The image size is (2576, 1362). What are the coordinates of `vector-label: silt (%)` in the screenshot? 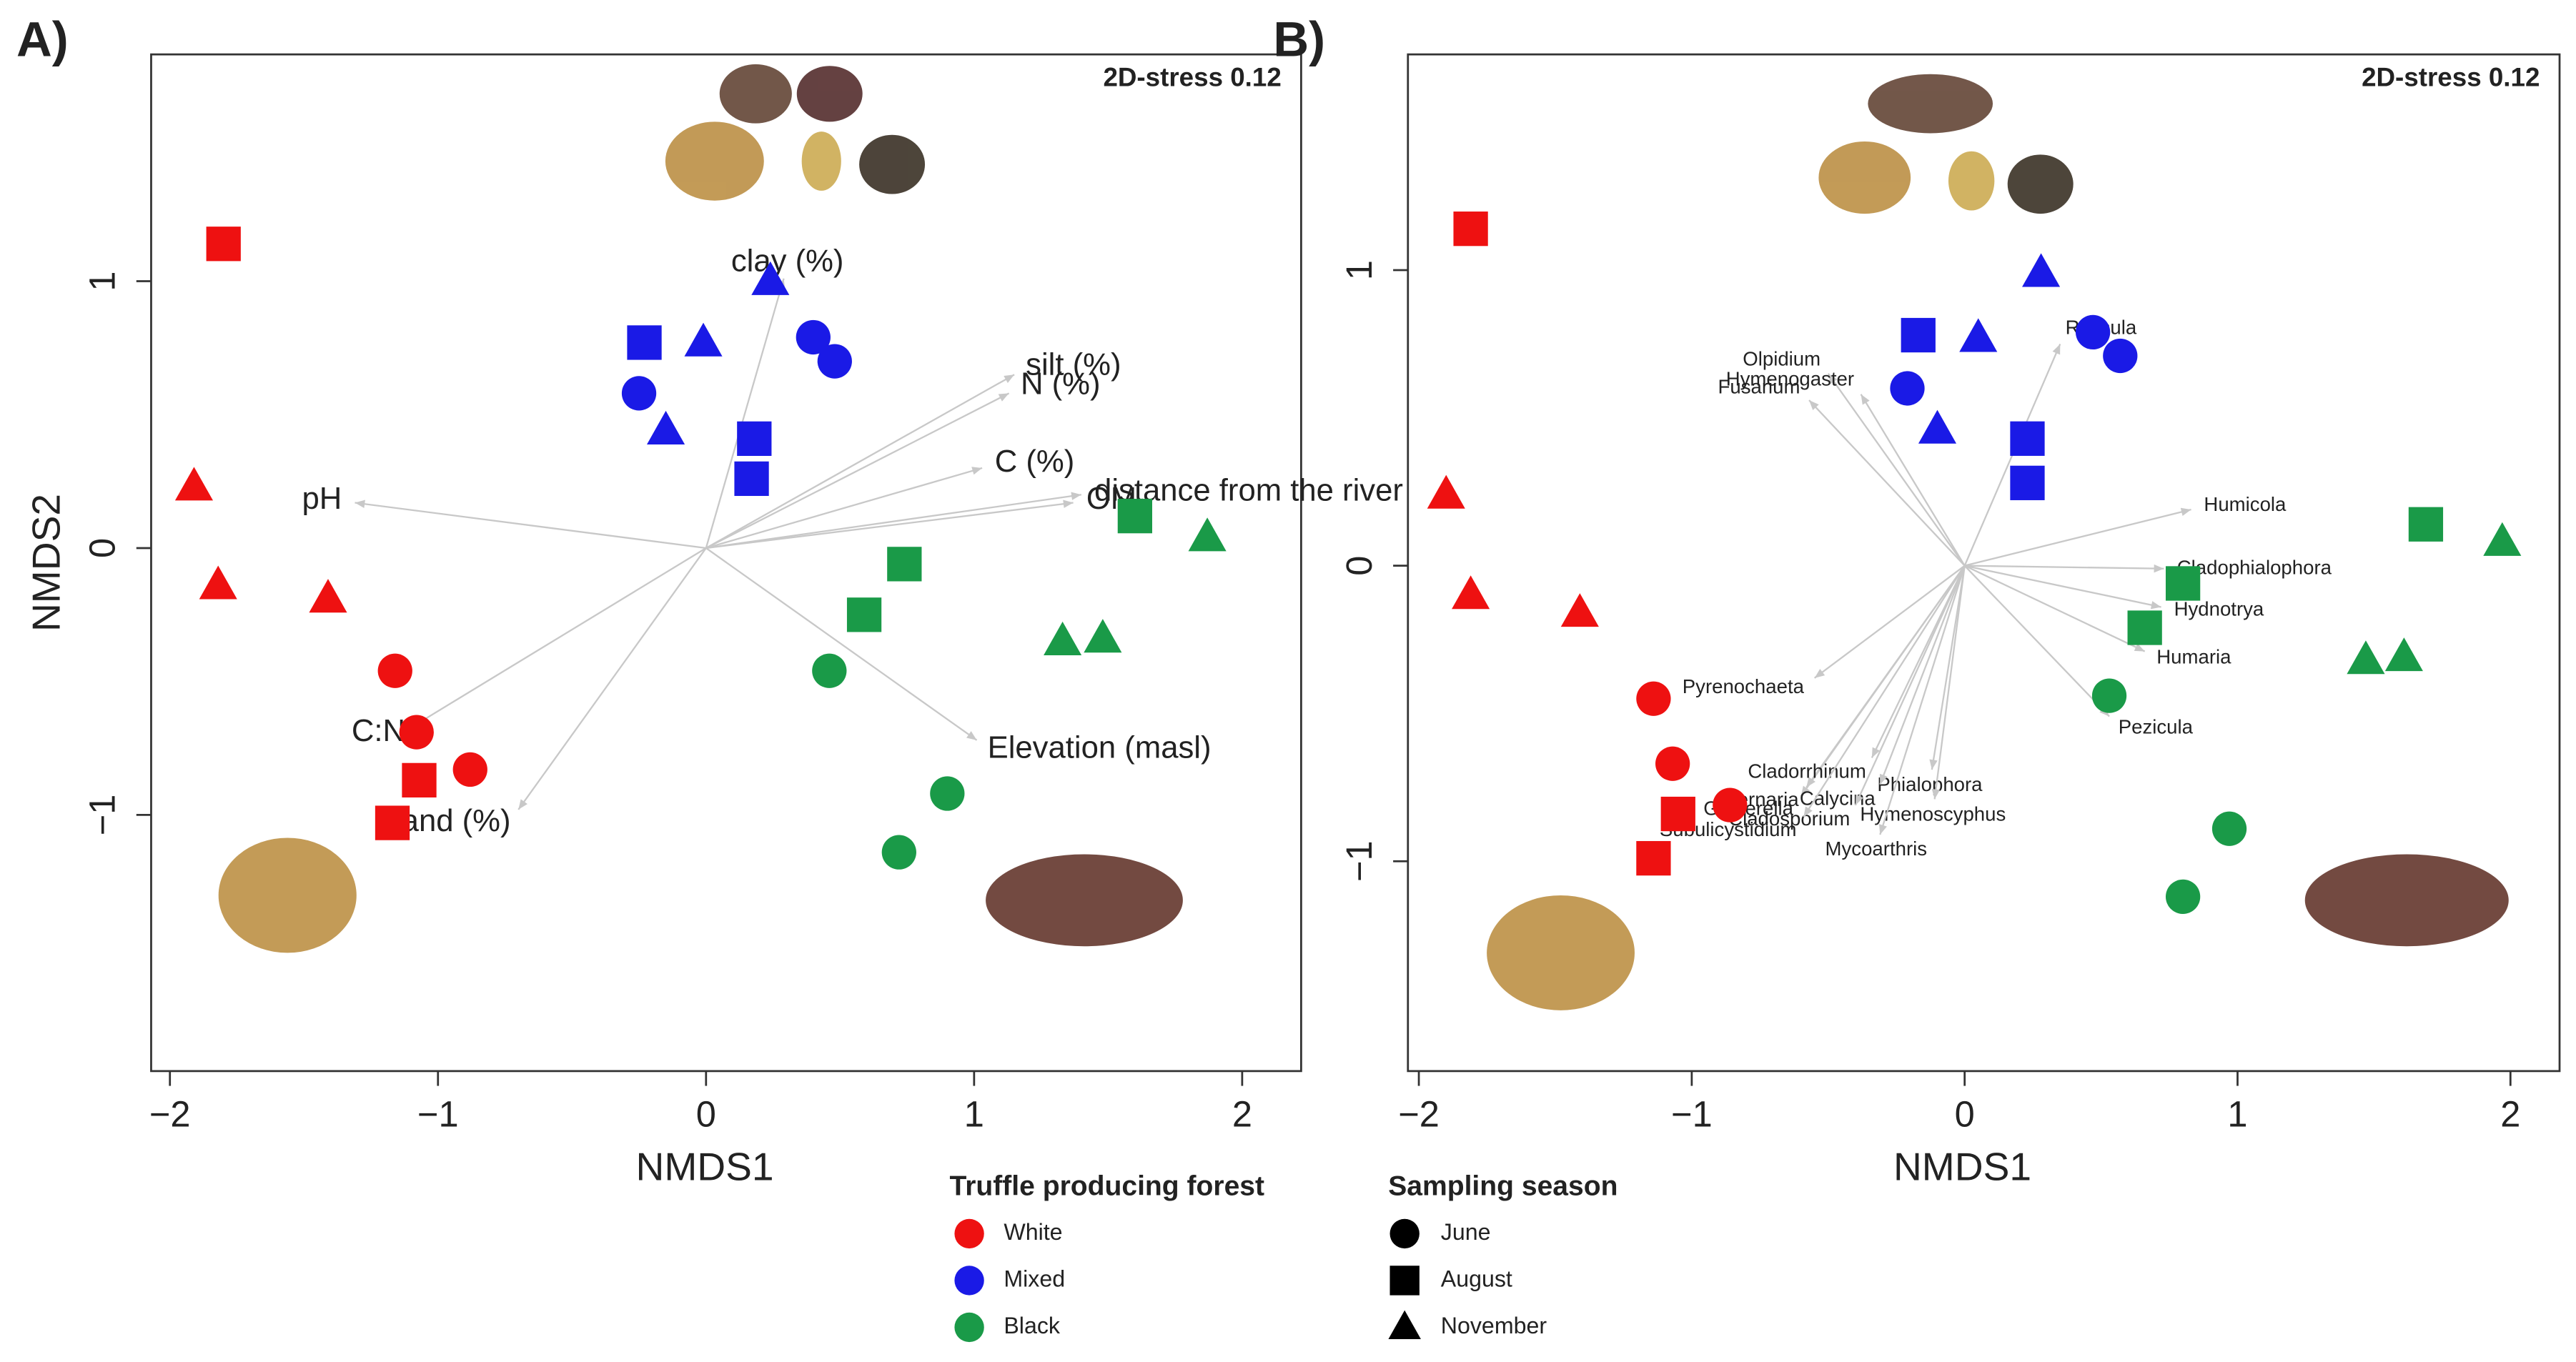 It's located at (1073, 364).